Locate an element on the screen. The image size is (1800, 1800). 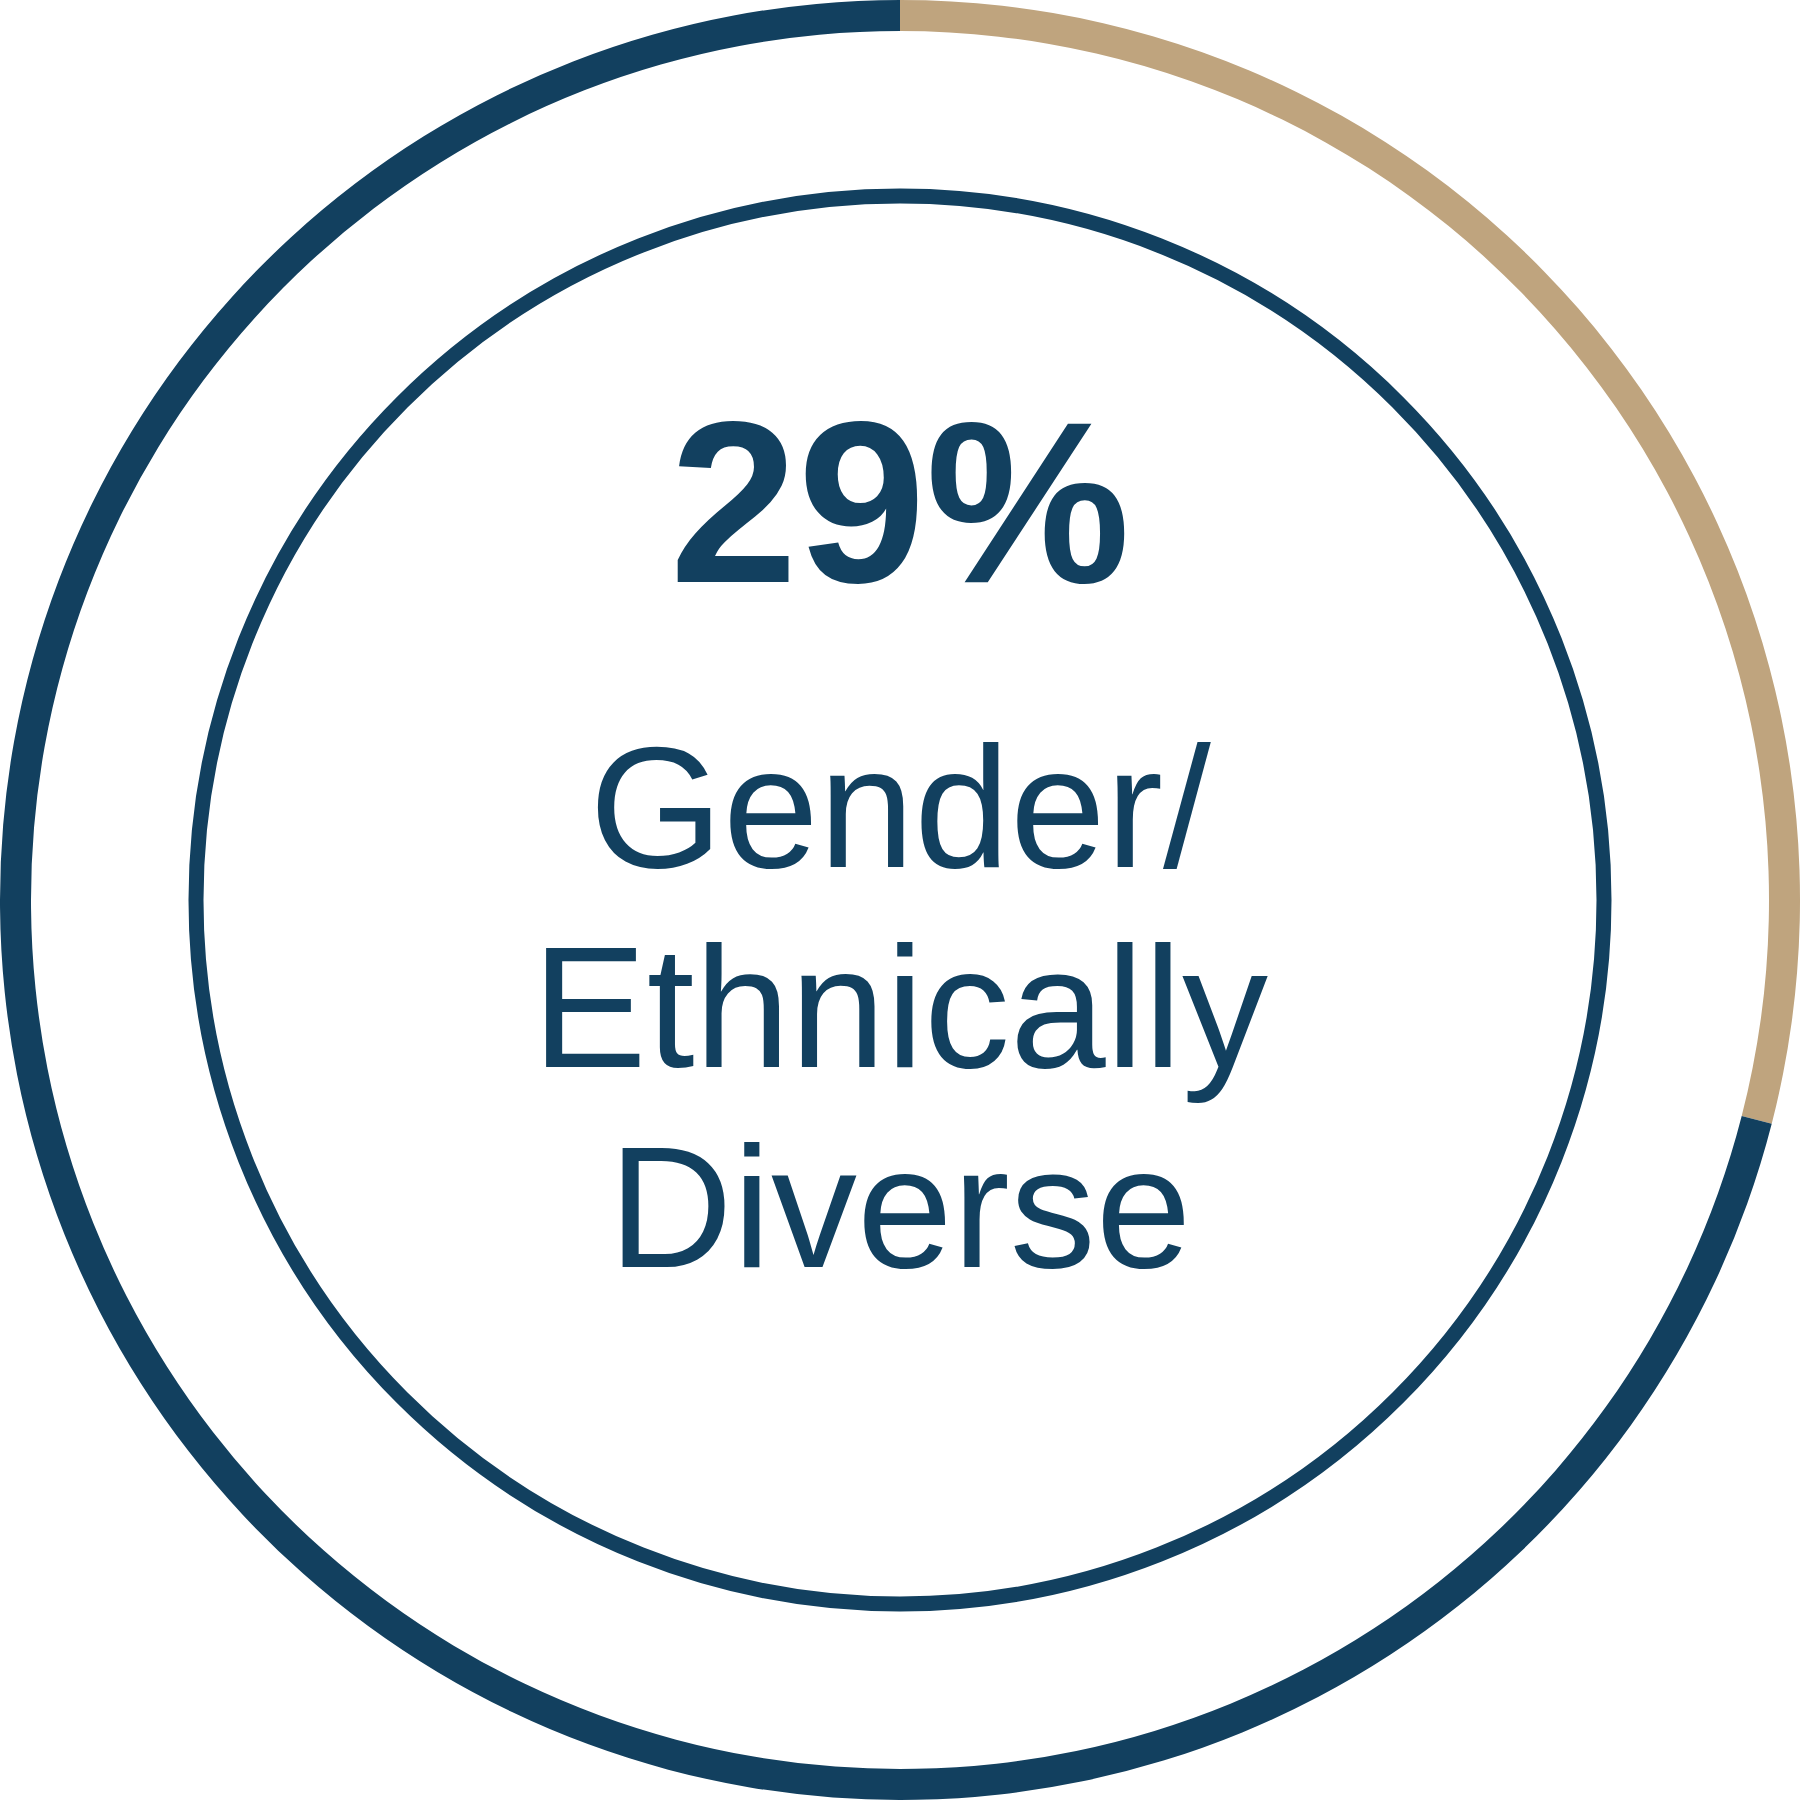
data-label: 29% is located at coordinates (900, 502).